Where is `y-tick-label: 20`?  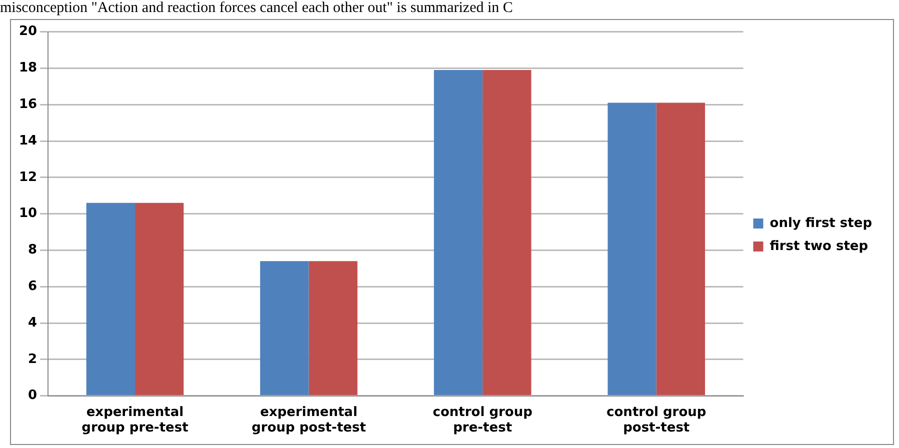 y-tick-label: 20 is located at coordinates (28, 32).